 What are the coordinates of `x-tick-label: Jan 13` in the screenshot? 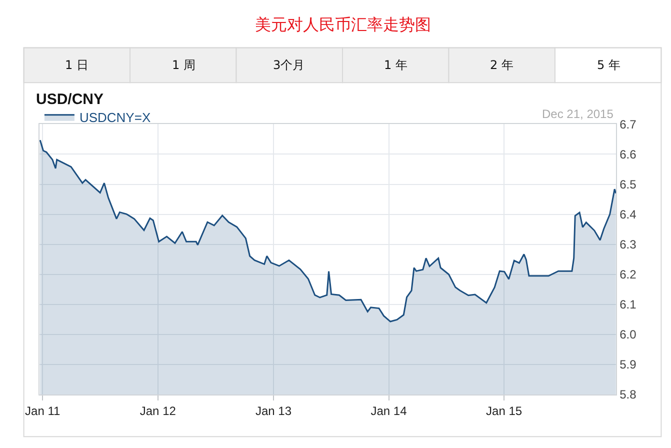 It's located at (273, 411).